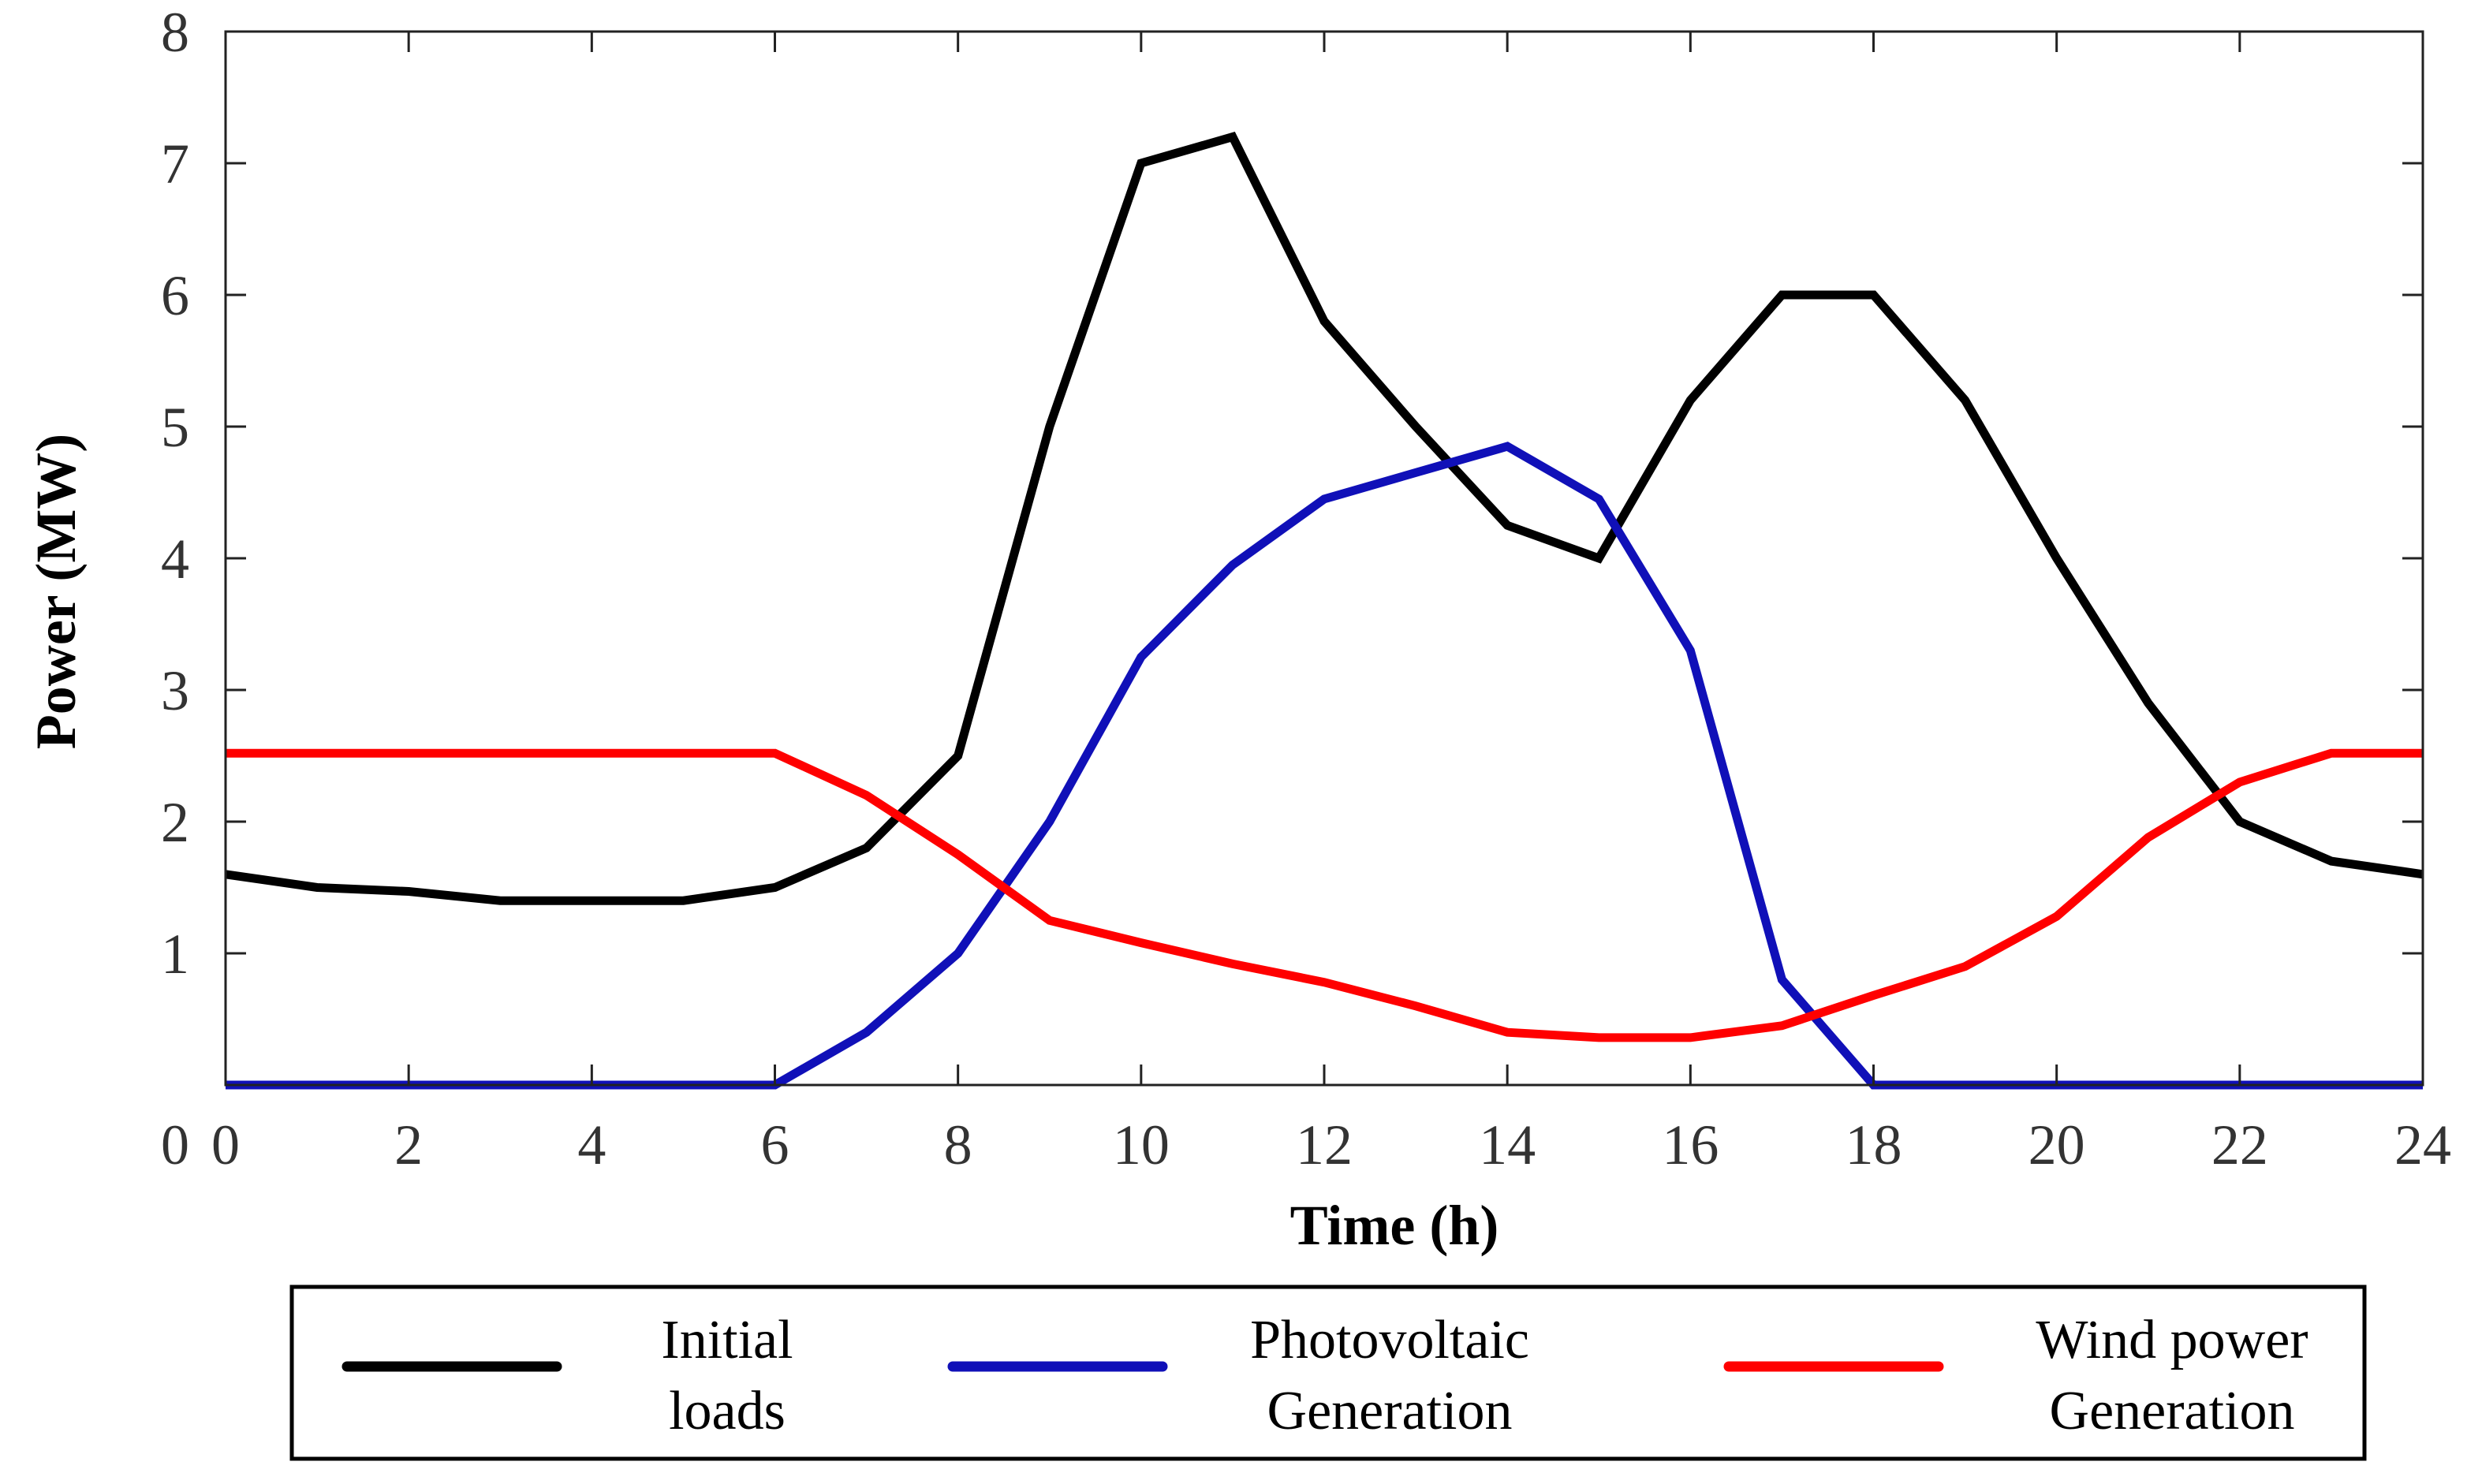 The width and height of the screenshot is (2467, 1484). What do you see at coordinates (958, 1144) in the screenshot?
I see `x-tick-label-4: 8` at bounding box center [958, 1144].